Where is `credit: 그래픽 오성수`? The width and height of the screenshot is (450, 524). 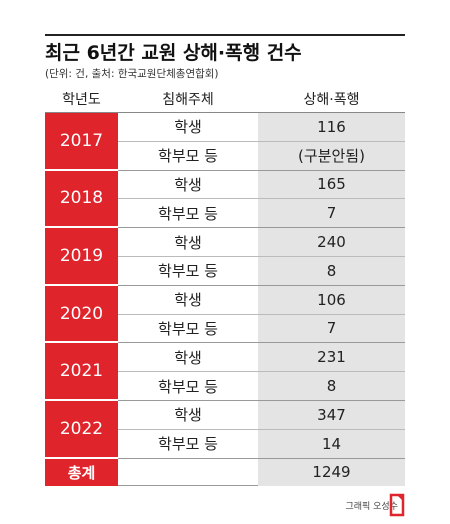
credit: 그래픽 오성수 is located at coordinates (371, 506).